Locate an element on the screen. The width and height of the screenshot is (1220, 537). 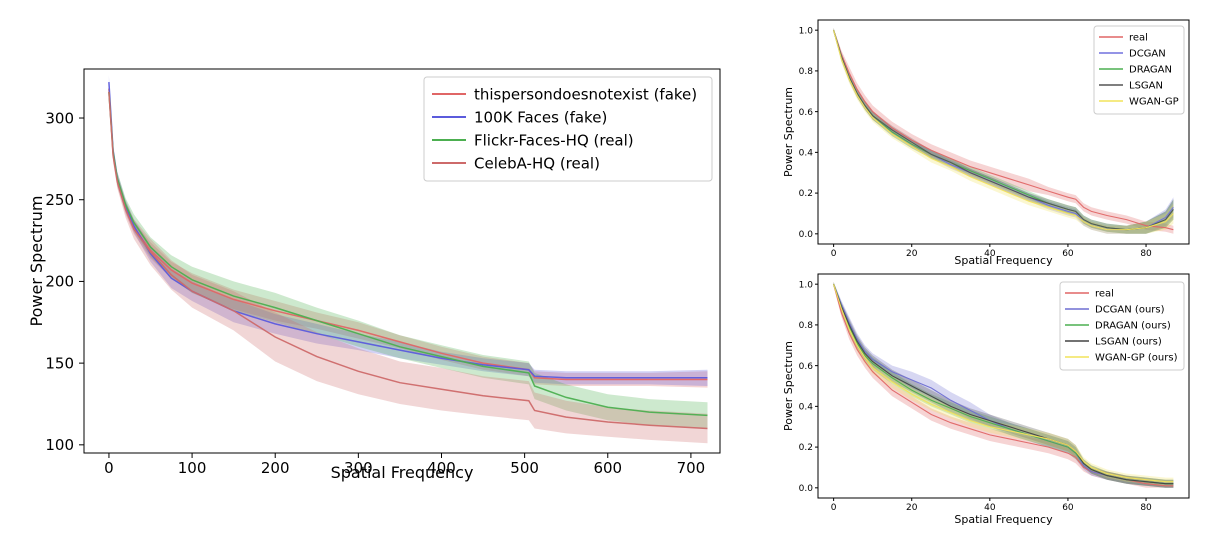
y-tick-label: 100 is located at coordinates (59, 445).